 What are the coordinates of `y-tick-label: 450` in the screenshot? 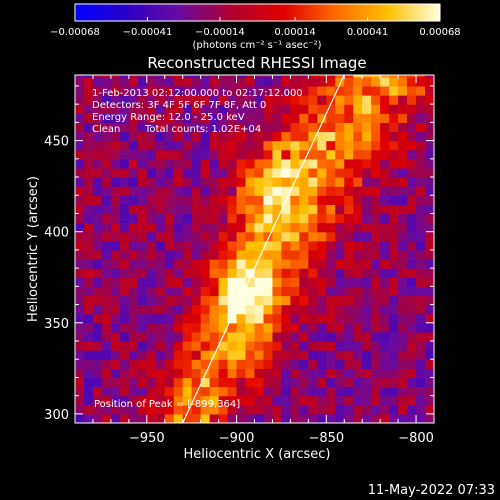 It's located at (56, 142).